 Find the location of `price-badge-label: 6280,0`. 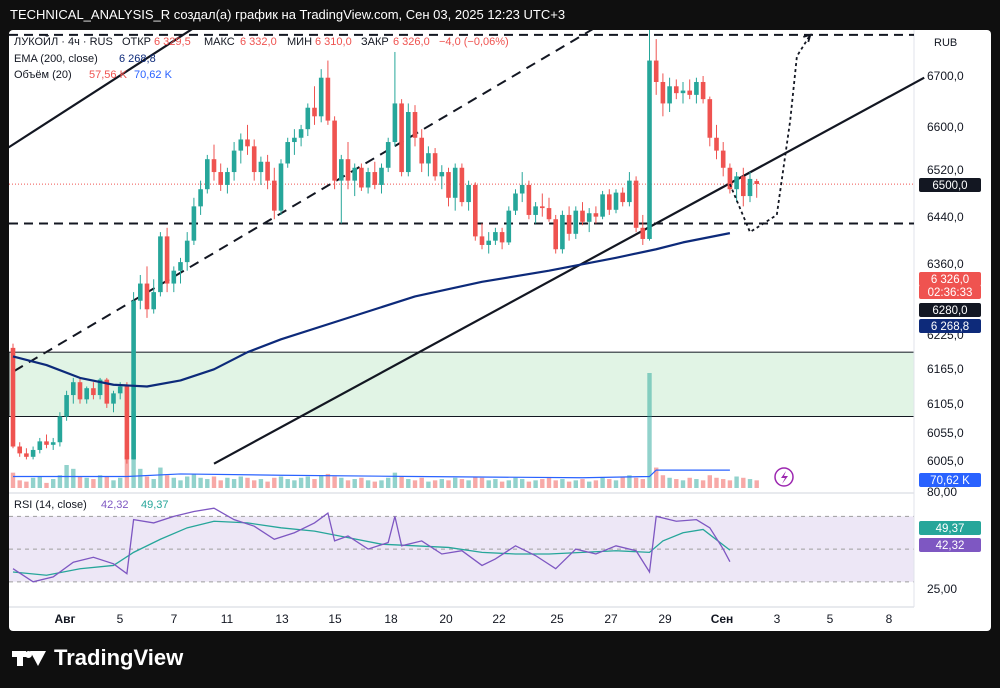

price-badge-label: 6280,0 is located at coordinates (949, 311).